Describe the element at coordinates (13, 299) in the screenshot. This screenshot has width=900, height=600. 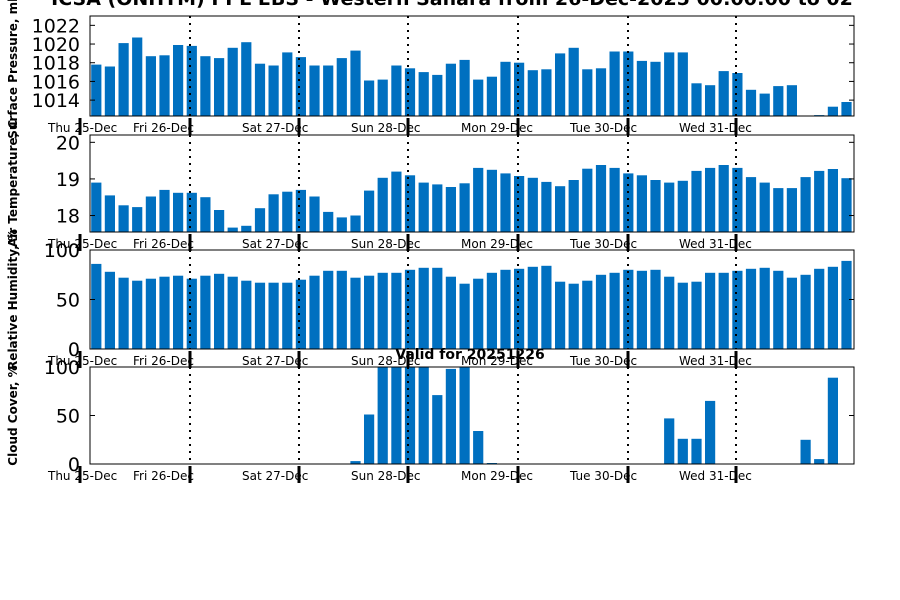
I see `y-axis-label: Relative Humidity, %` at that location.